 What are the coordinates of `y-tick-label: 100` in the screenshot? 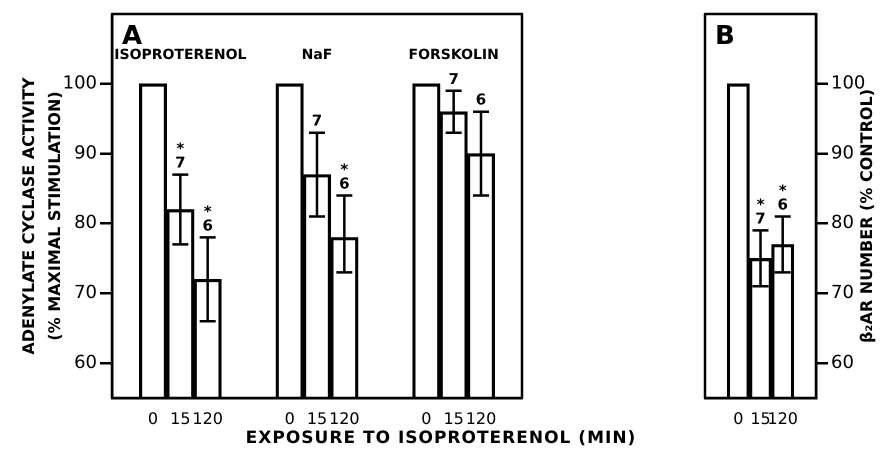 It's located at (79, 83).